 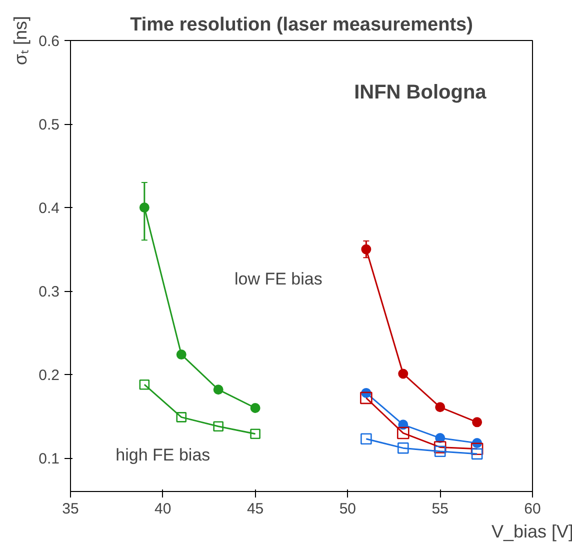 What do you see at coordinates (70, 509) in the screenshot?
I see `x-tick-label: 35` at bounding box center [70, 509].